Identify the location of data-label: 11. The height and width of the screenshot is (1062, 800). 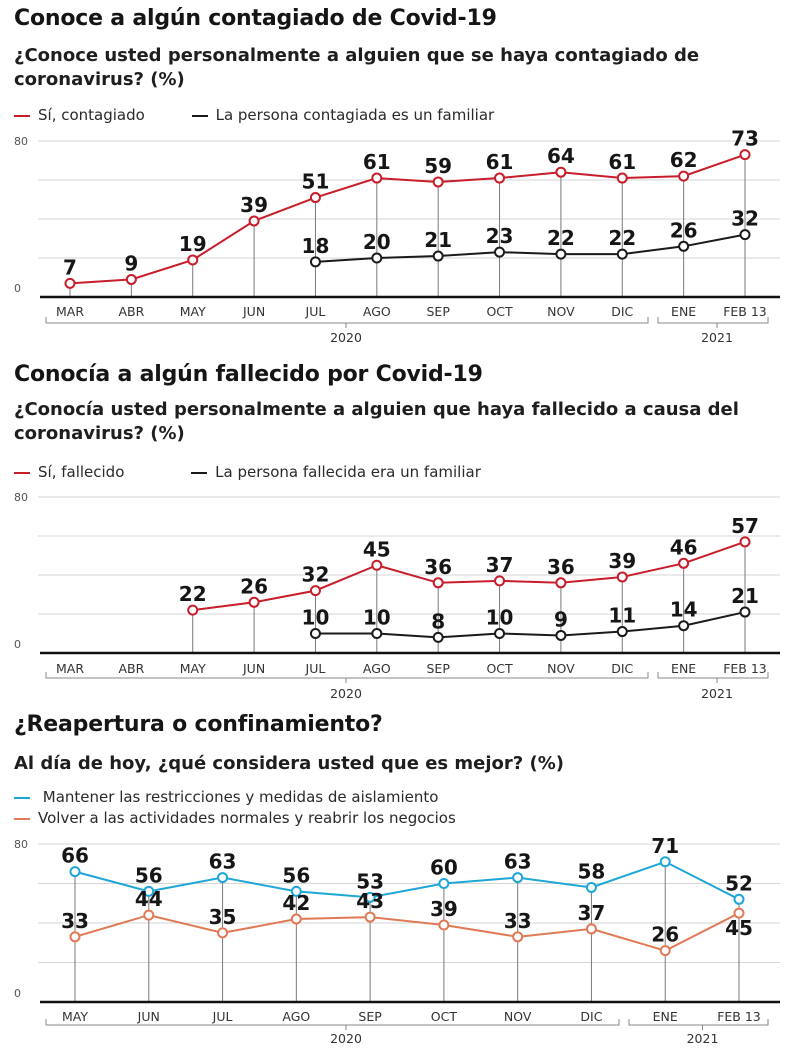
(622, 616).